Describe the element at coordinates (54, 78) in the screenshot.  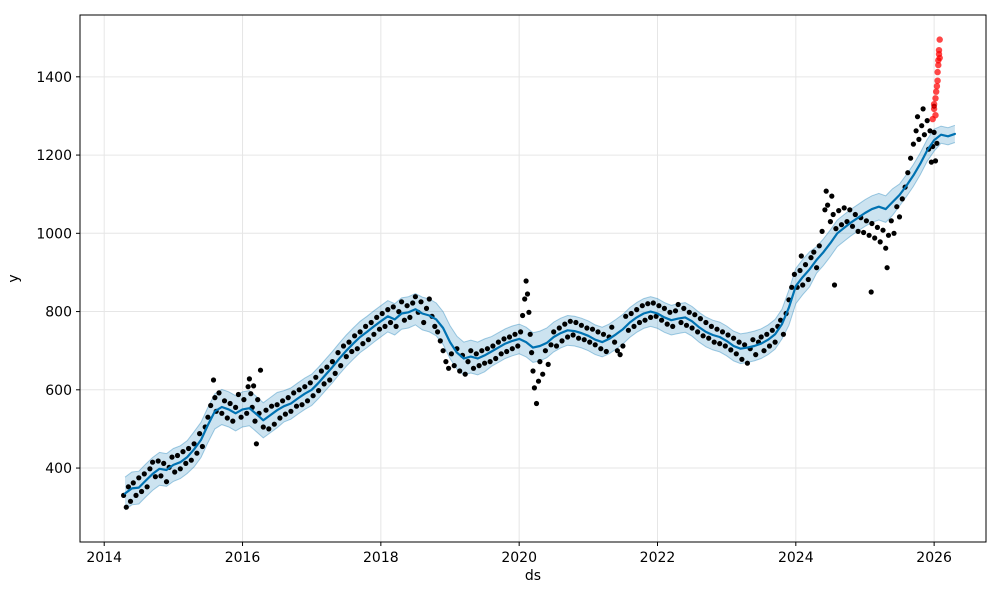
I see `y-tick-label: 1400` at that location.